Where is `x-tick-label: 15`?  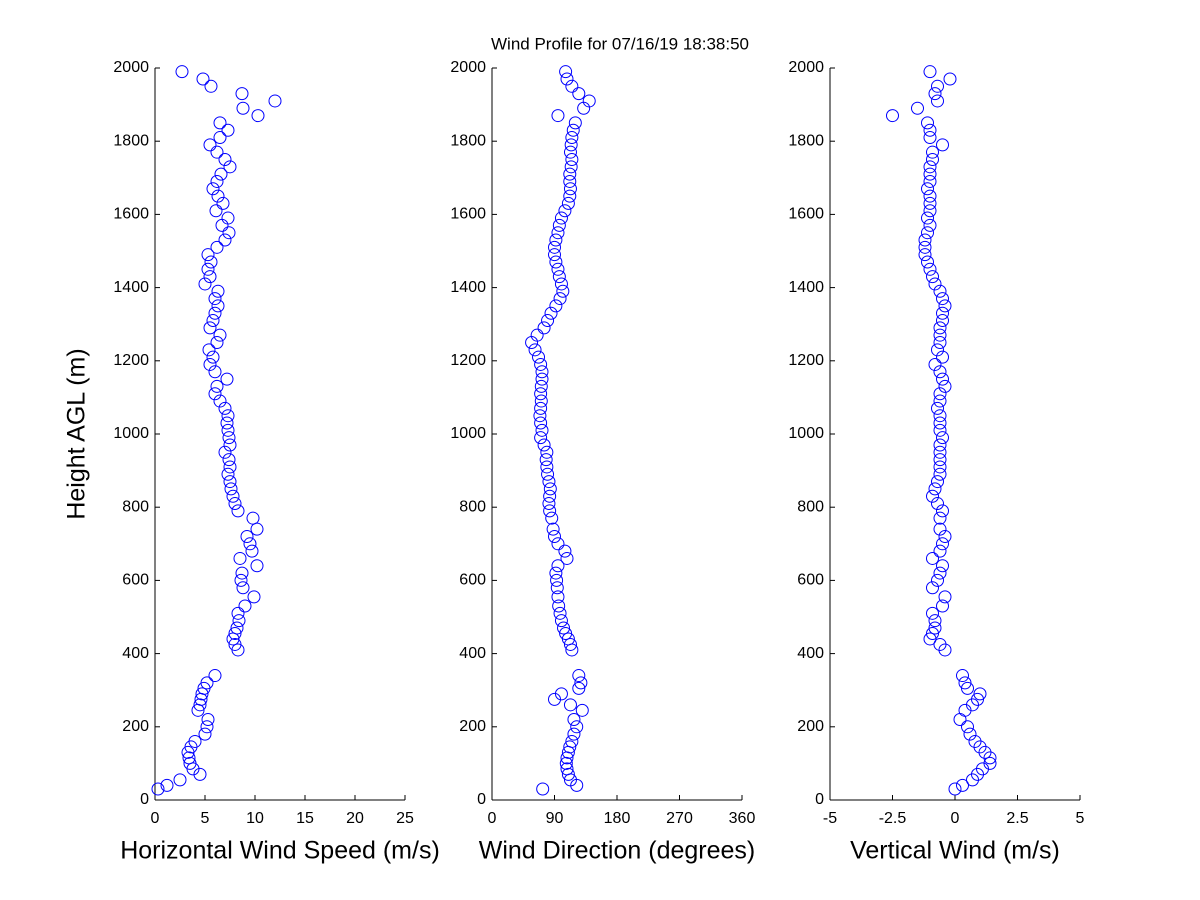 x-tick-label: 15 is located at coordinates (305, 818).